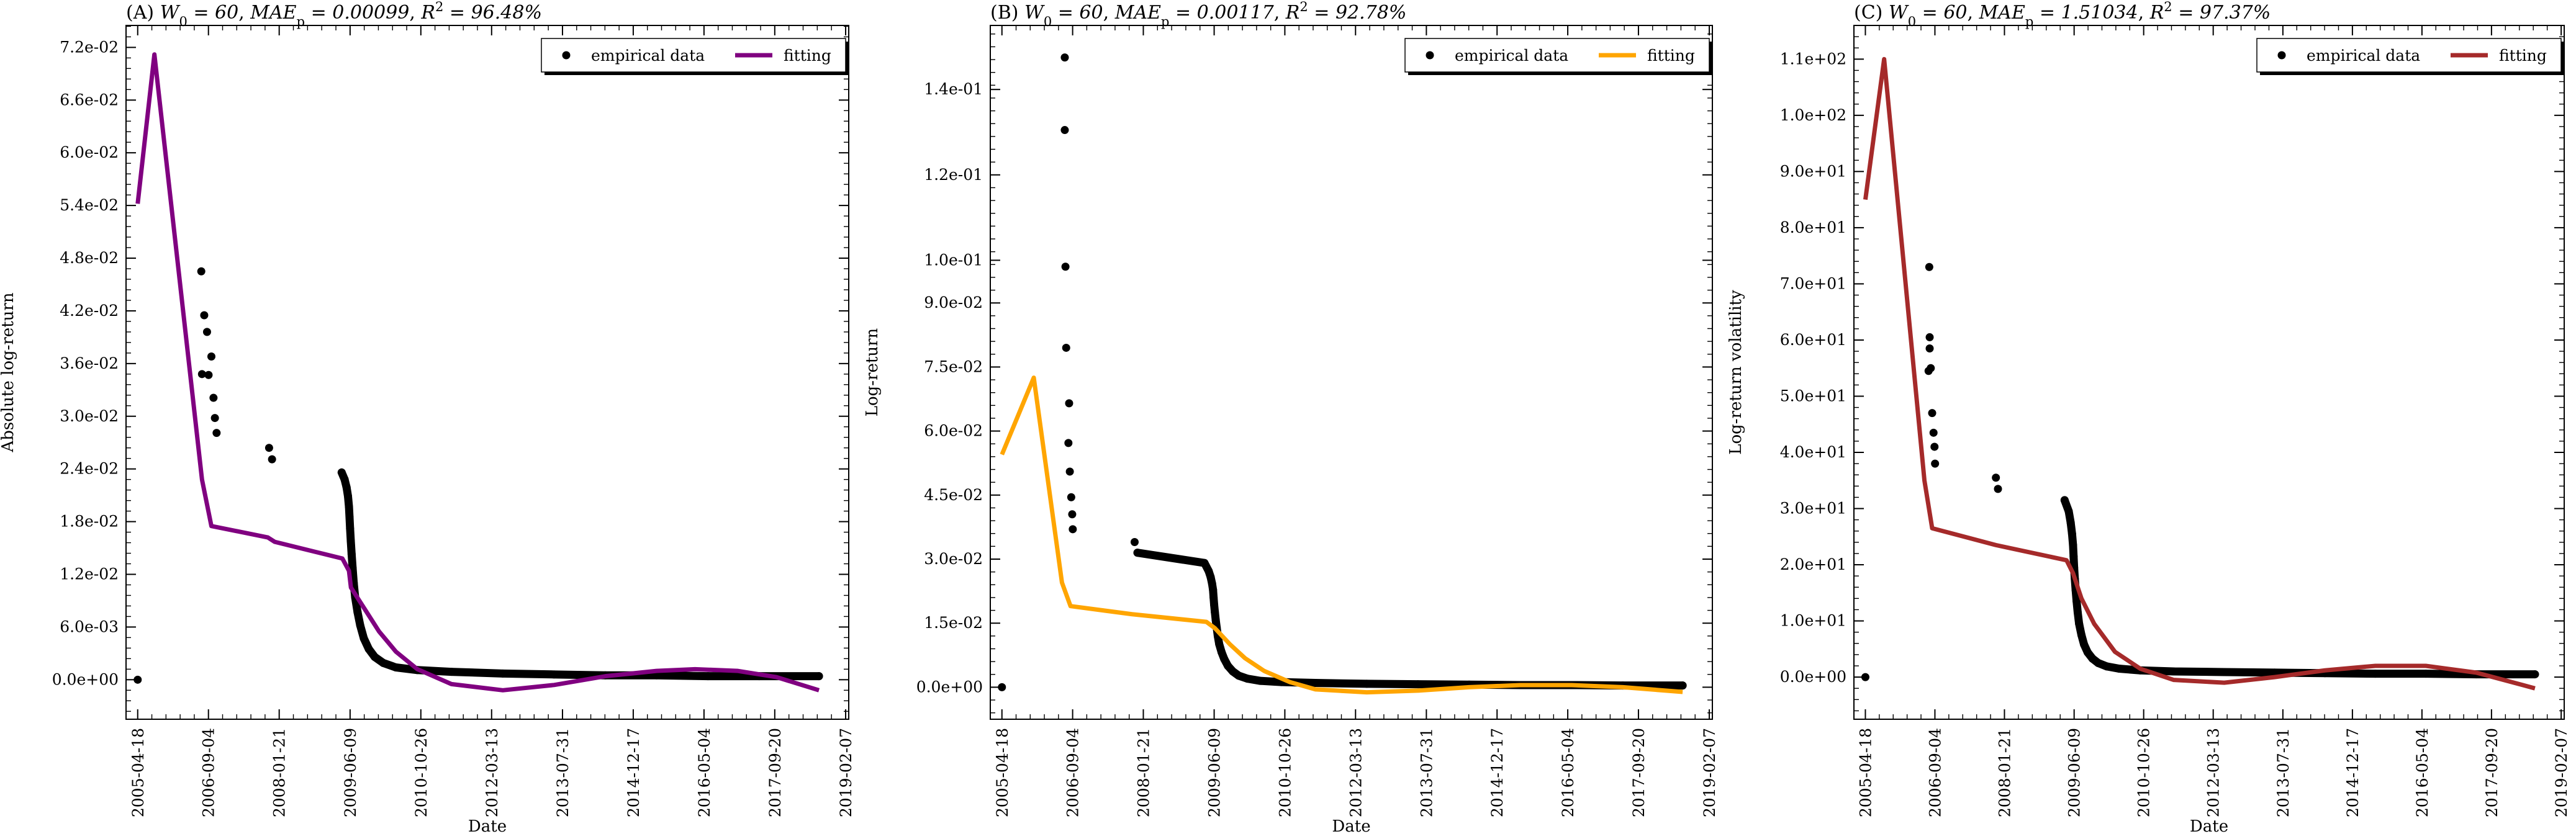 The height and width of the screenshot is (839, 2576). What do you see at coordinates (2062, 15) in the screenshot?
I see `panel-title: (C) W0 = 60, MAEp = 1.51034, R2 = 97.37%` at bounding box center [2062, 15].